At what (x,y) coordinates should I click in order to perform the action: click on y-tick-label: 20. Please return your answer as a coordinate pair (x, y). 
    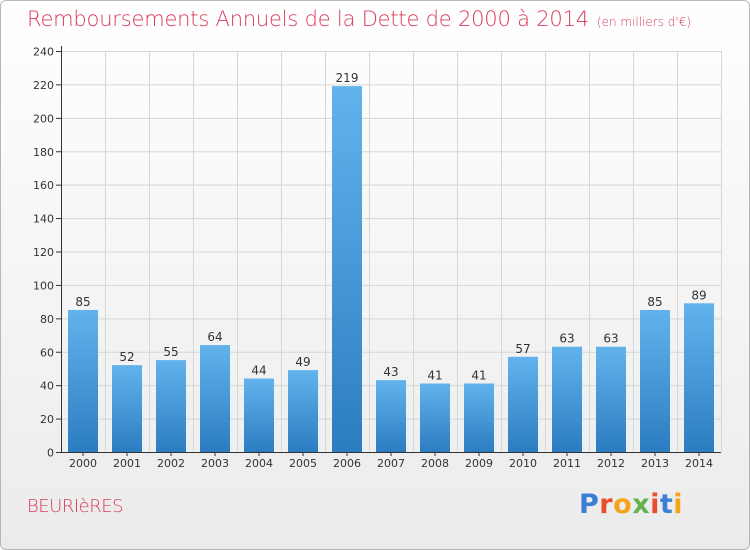
    Looking at the image, I should click on (47, 419).